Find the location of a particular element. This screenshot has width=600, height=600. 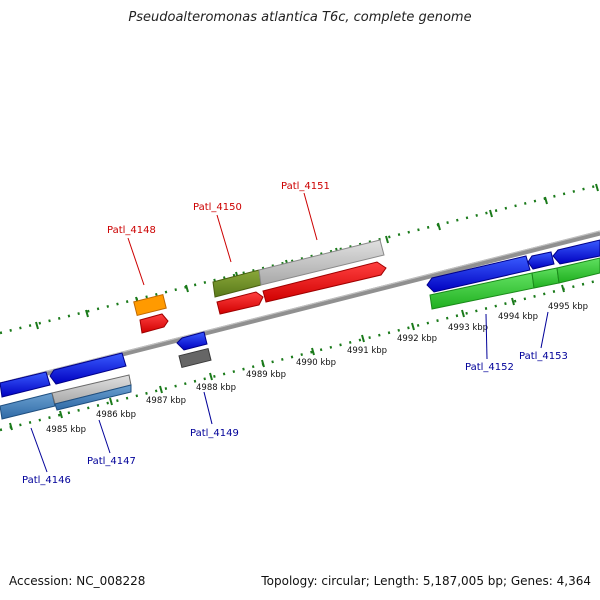

ruler-label: 4989 kbp is located at coordinates (266, 375).